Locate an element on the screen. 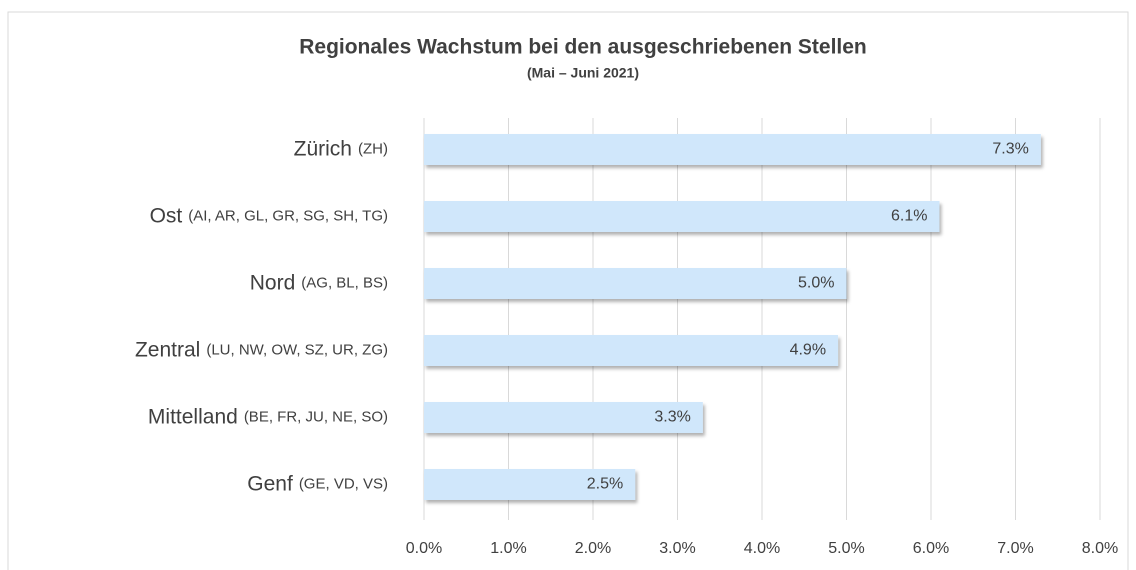 This screenshot has width=1136, height=570. x-tick-label: 3.0% is located at coordinates (677, 548).